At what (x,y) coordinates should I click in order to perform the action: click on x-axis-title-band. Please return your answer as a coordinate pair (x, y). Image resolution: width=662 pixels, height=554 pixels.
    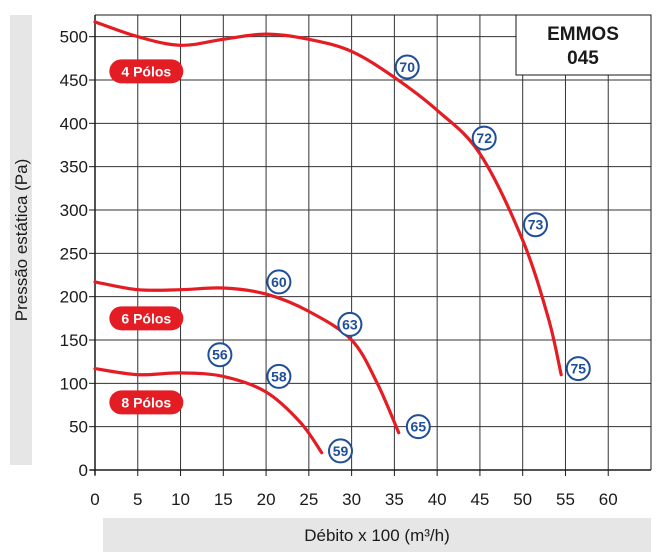
    Looking at the image, I should click on (377, 535).